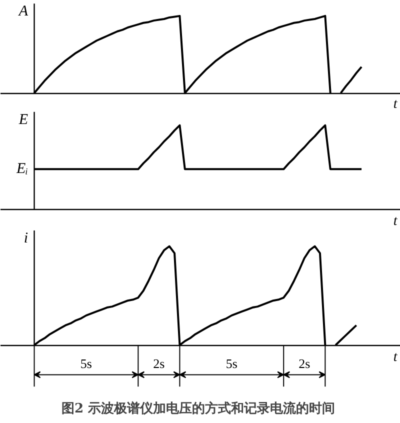  What do you see at coordinates (23, 12) in the screenshot?
I see `y-axis-title: A` at bounding box center [23, 12].